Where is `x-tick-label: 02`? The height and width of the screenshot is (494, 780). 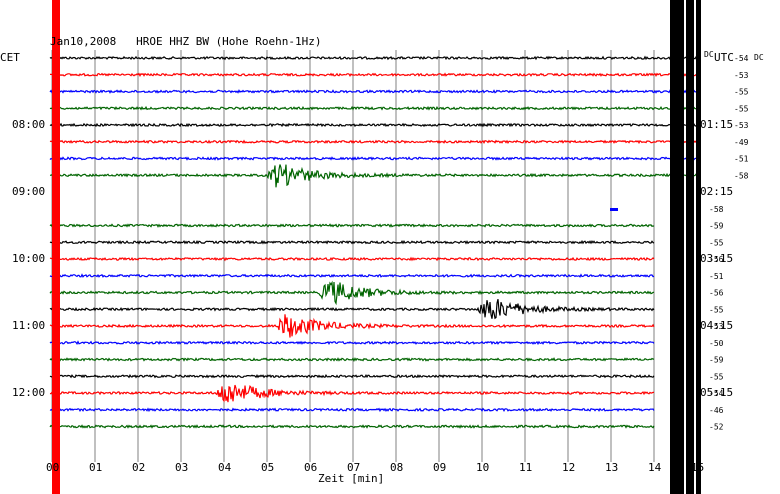 x-tick-label: 02 is located at coordinates (138, 467).